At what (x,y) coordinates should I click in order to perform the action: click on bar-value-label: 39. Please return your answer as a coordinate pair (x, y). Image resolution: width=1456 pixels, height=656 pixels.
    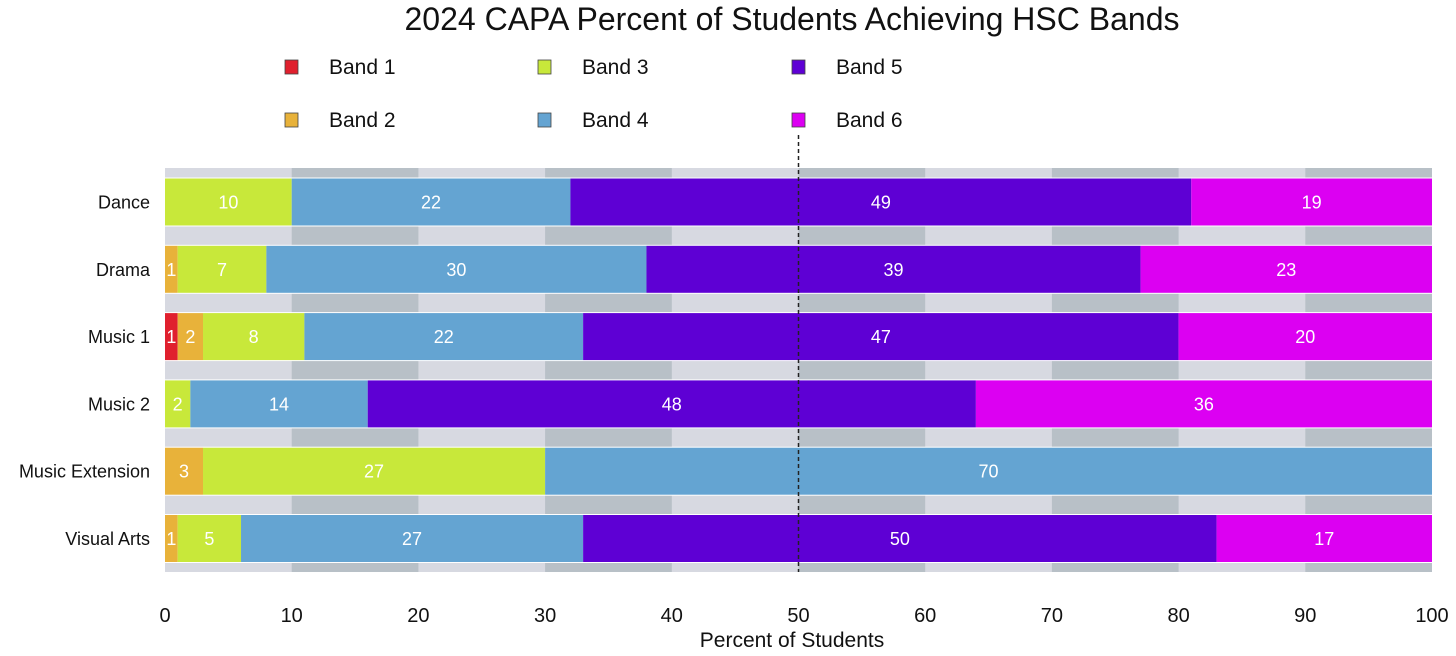
    Looking at the image, I should click on (894, 270).